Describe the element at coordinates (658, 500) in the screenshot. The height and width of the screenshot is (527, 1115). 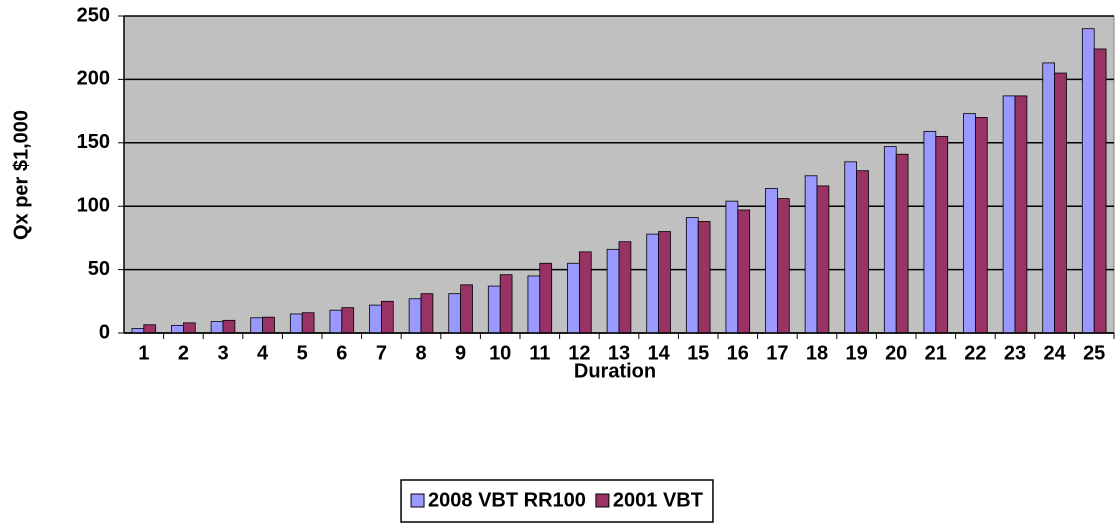
I see `legend-label: 2001 VBT` at that location.